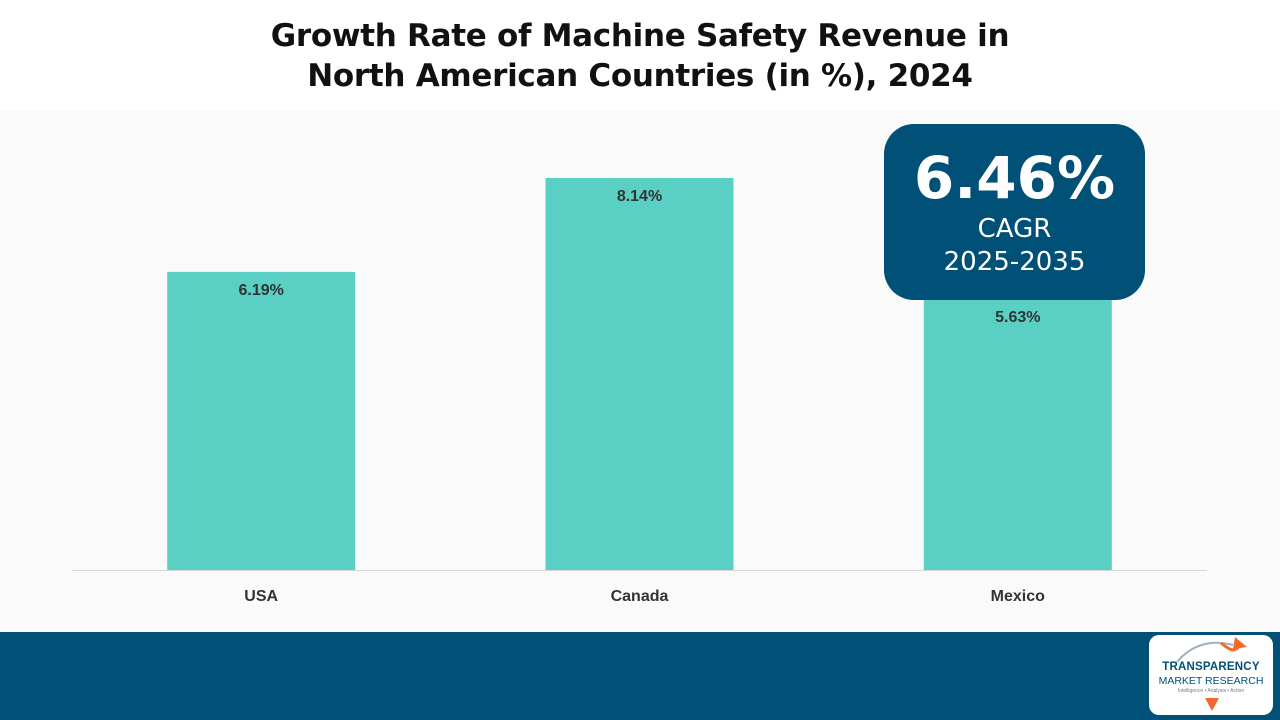 The image size is (1280, 720). What do you see at coordinates (1211, 691) in the screenshot?
I see `logo-tagline: Intelligence • Analysis • Action` at bounding box center [1211, 691].